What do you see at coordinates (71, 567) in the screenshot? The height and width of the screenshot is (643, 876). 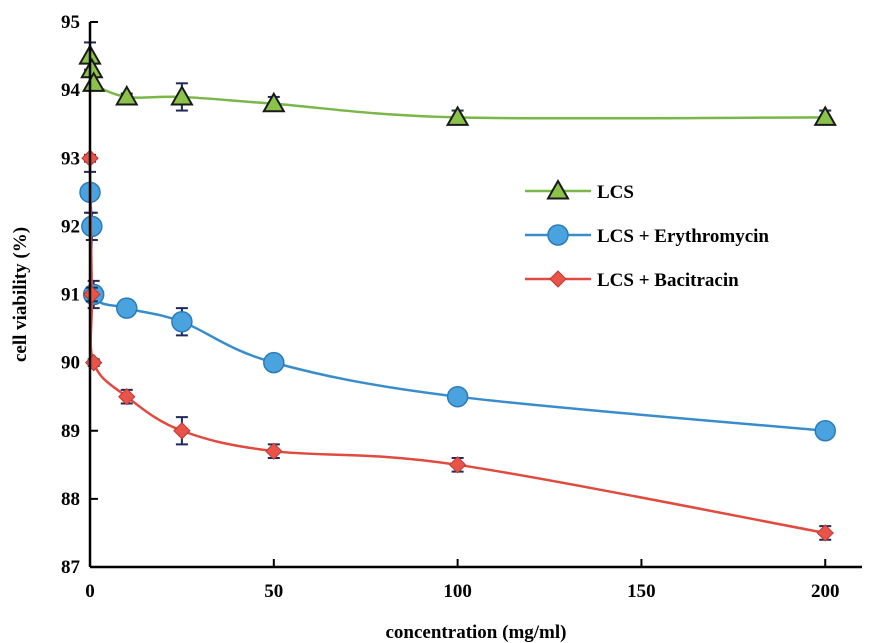 I see `y-tick-label: 87` at bounding box center [71, 567].